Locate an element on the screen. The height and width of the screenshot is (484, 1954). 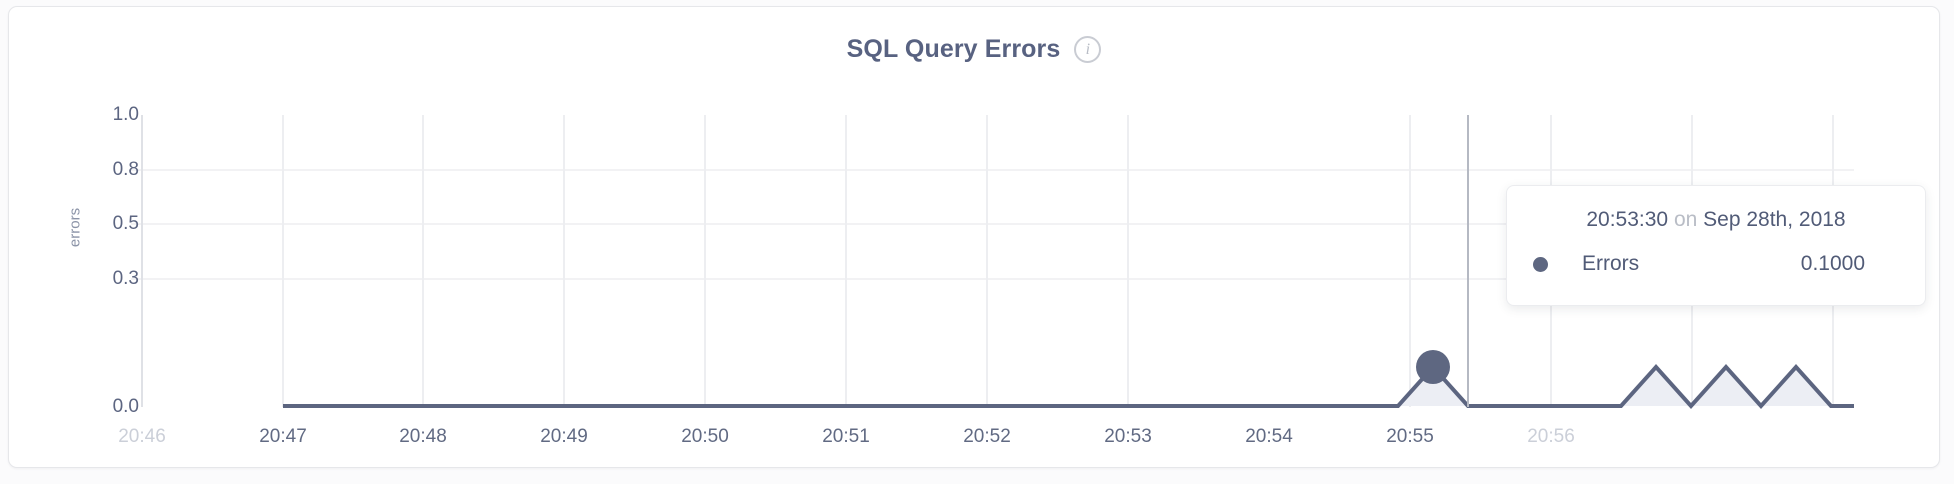
tooltip-series-row: Errors 0.1000 is located at coordinates (1716, 264).